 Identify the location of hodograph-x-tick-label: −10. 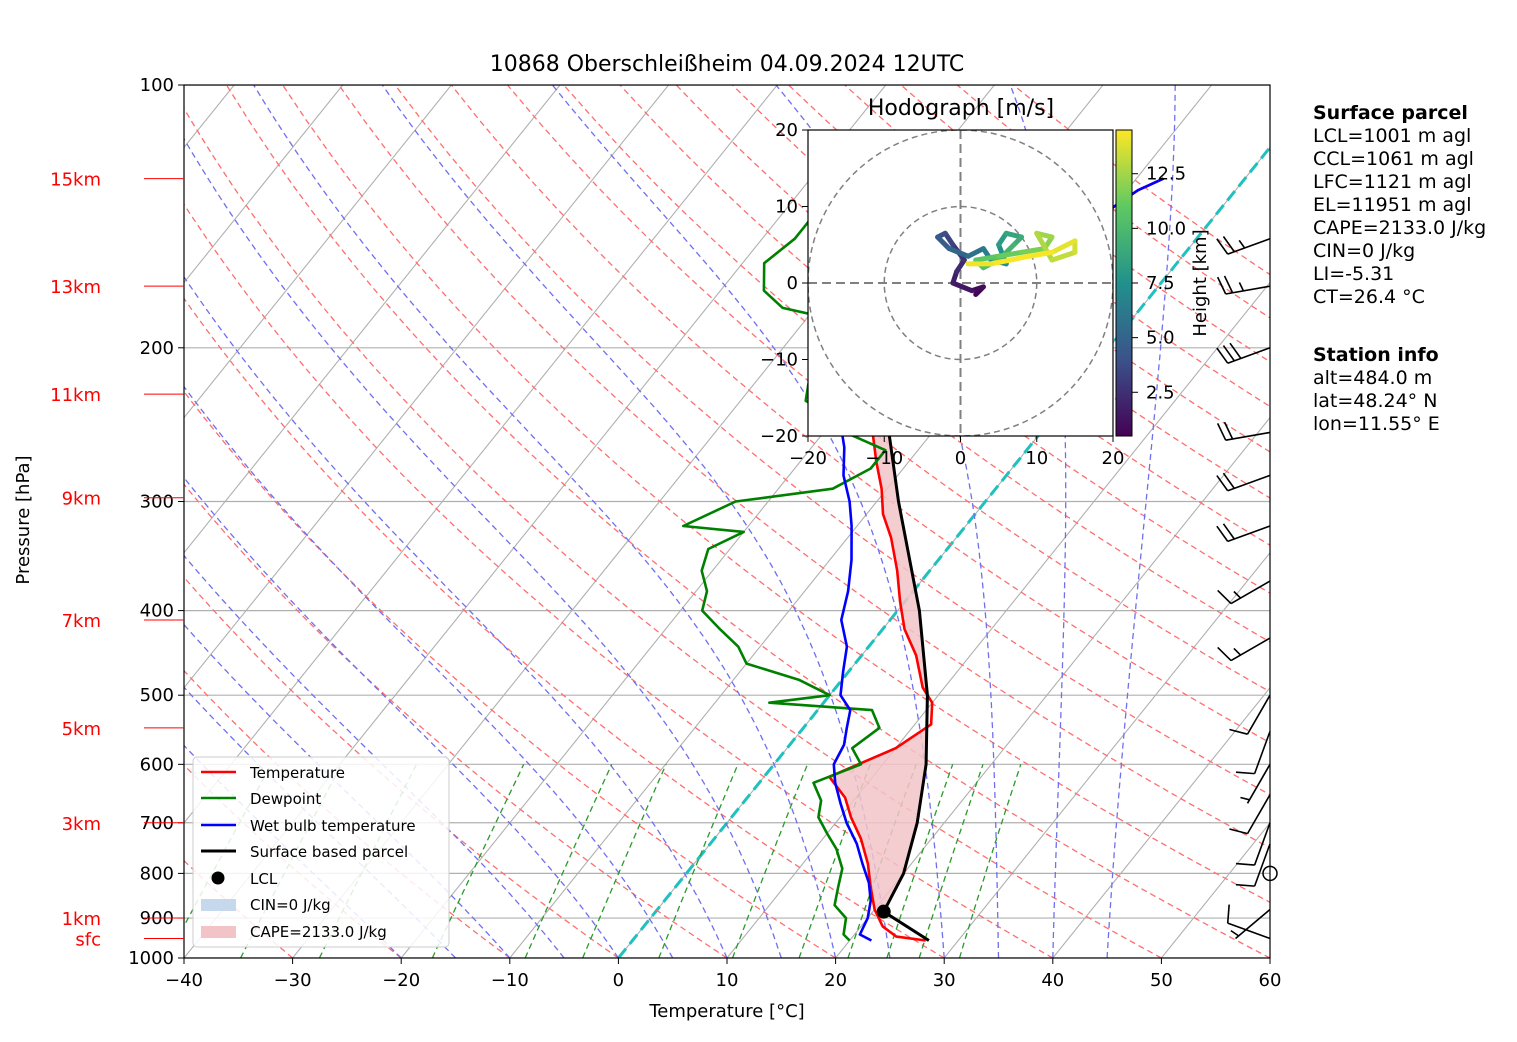
(884, 458).